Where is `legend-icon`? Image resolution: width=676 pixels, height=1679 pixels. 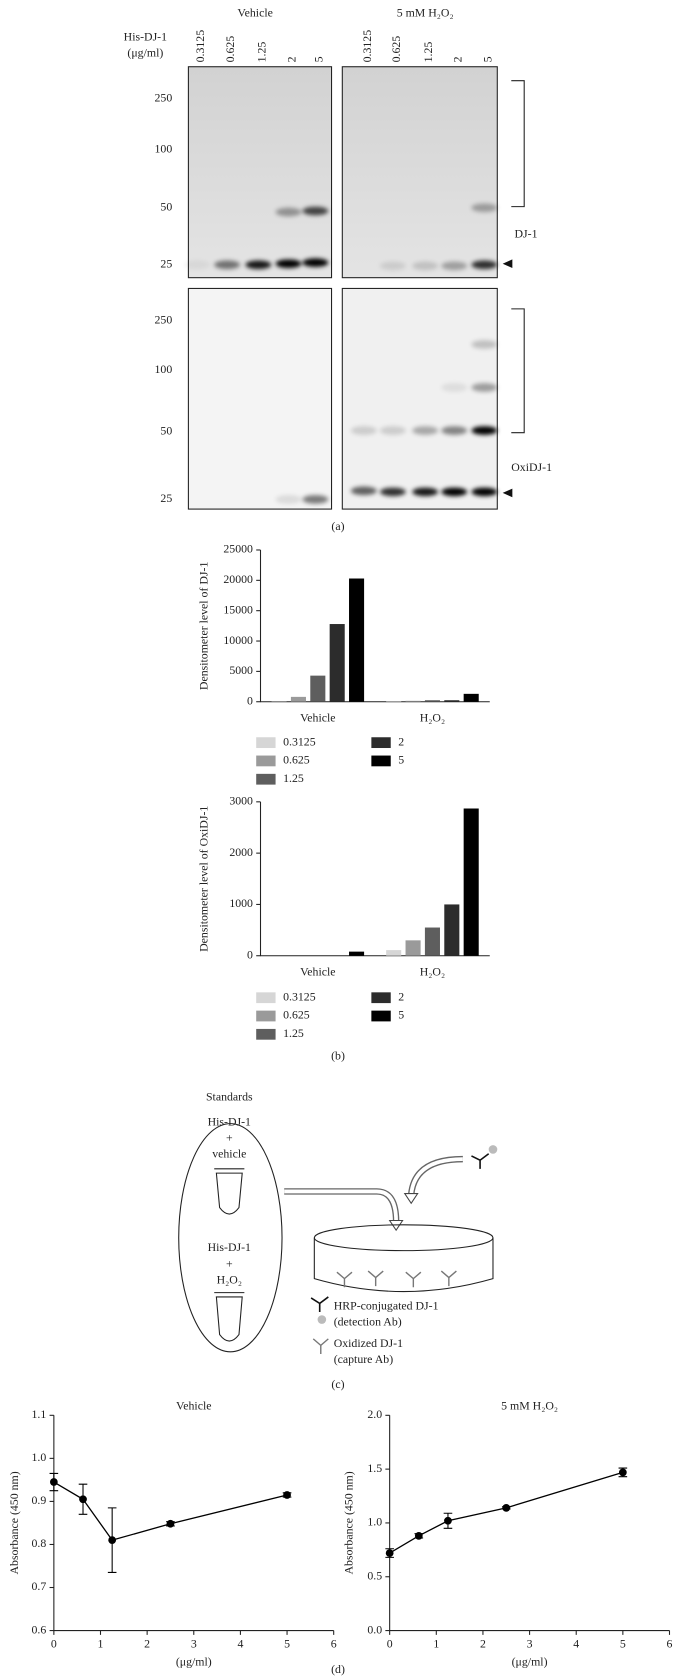
legend-icon is located at coordinates (320, 1346).